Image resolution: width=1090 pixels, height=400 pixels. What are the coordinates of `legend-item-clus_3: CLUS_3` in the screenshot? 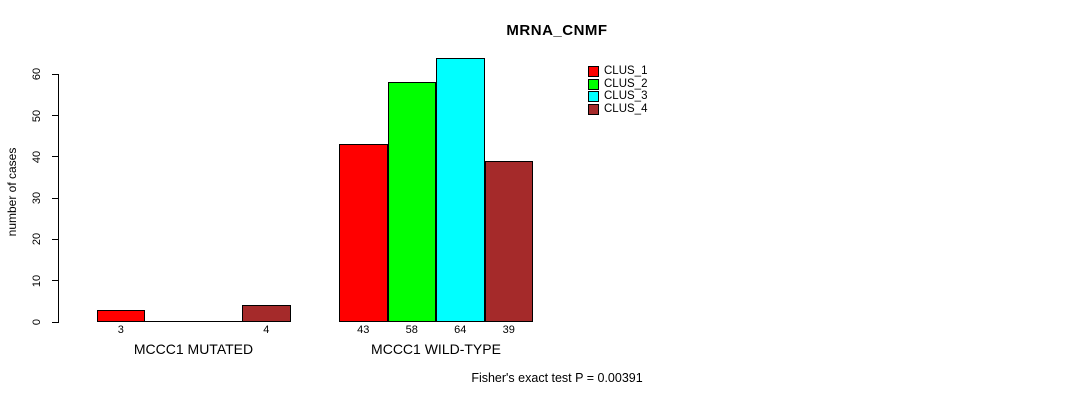 It's located at (617, 97).